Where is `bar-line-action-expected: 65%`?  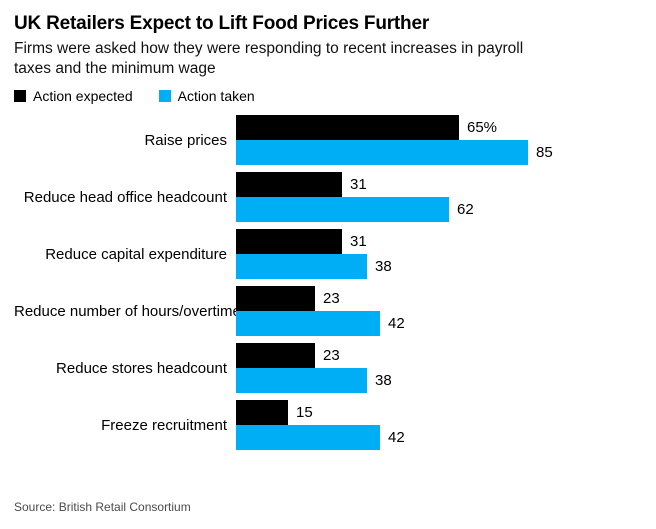
bar-line-action-expected: 65% is located at coordinates (439, 127).